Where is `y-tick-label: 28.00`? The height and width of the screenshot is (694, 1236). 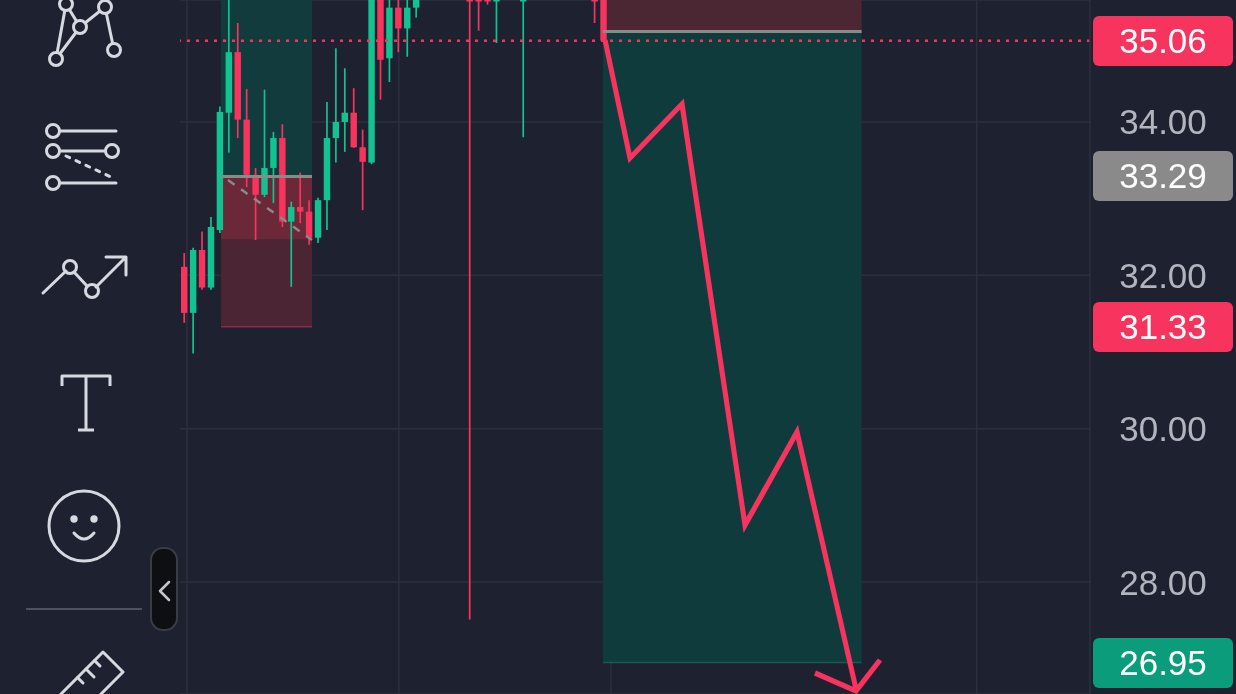 y-tick-label: 28.00 is located at coordinates (1163, 582).